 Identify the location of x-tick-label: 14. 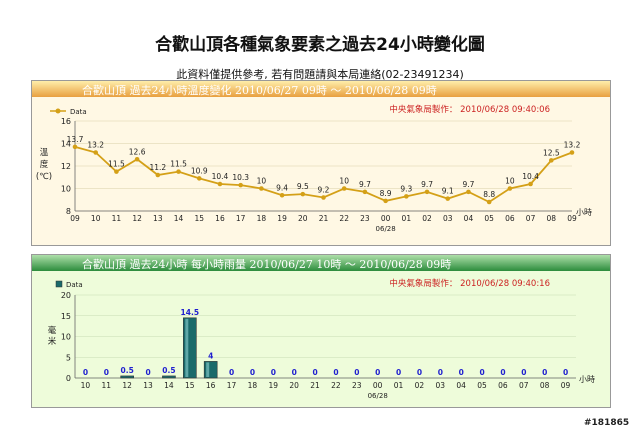
(179, 218).